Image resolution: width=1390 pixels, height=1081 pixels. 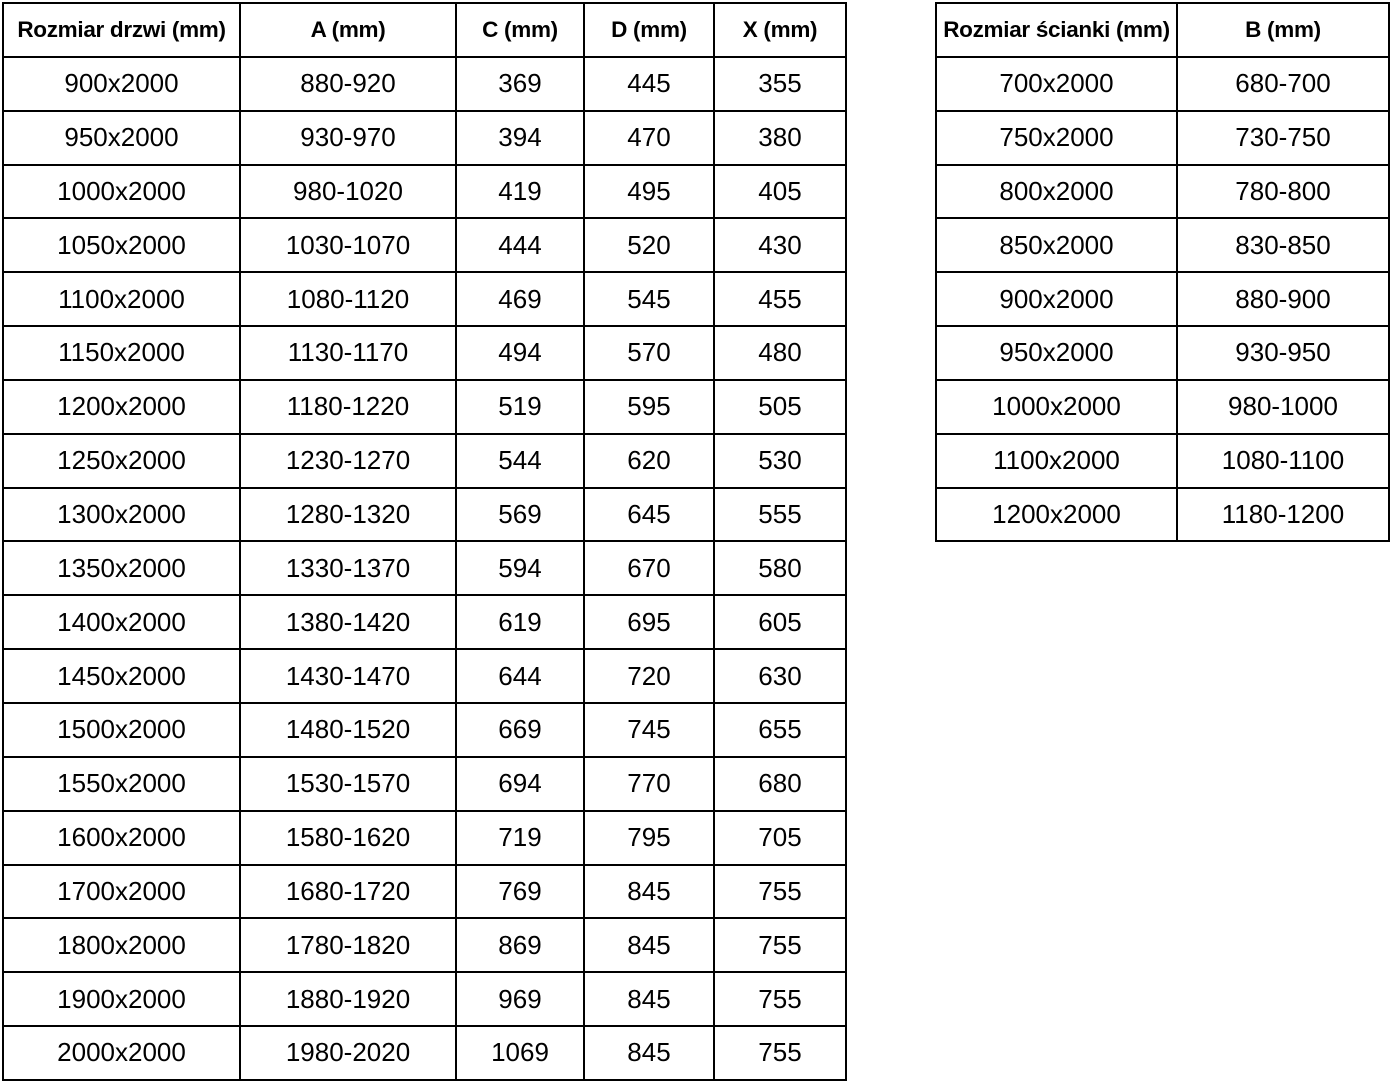 I want to click on cell: 1380-1420, so click(x=348, y=622).